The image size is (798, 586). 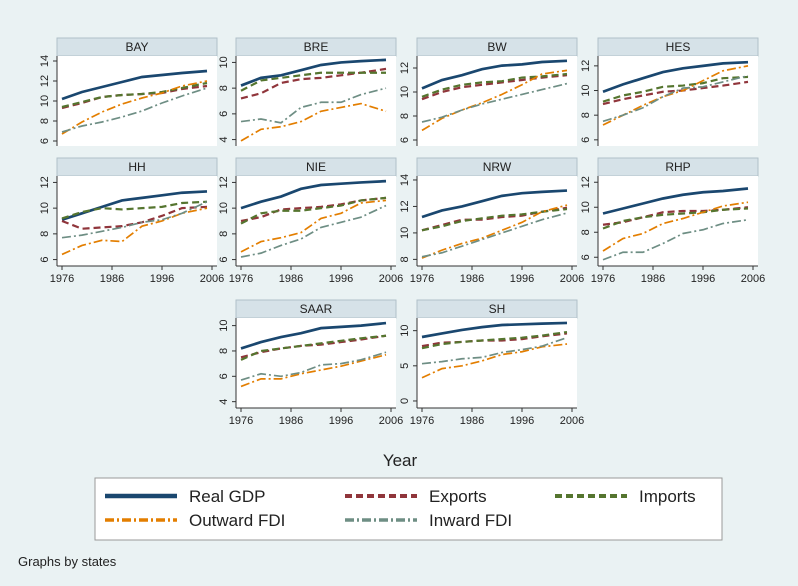 I want to click on legend-label: Outward FDI, so click(x=237, y=520).